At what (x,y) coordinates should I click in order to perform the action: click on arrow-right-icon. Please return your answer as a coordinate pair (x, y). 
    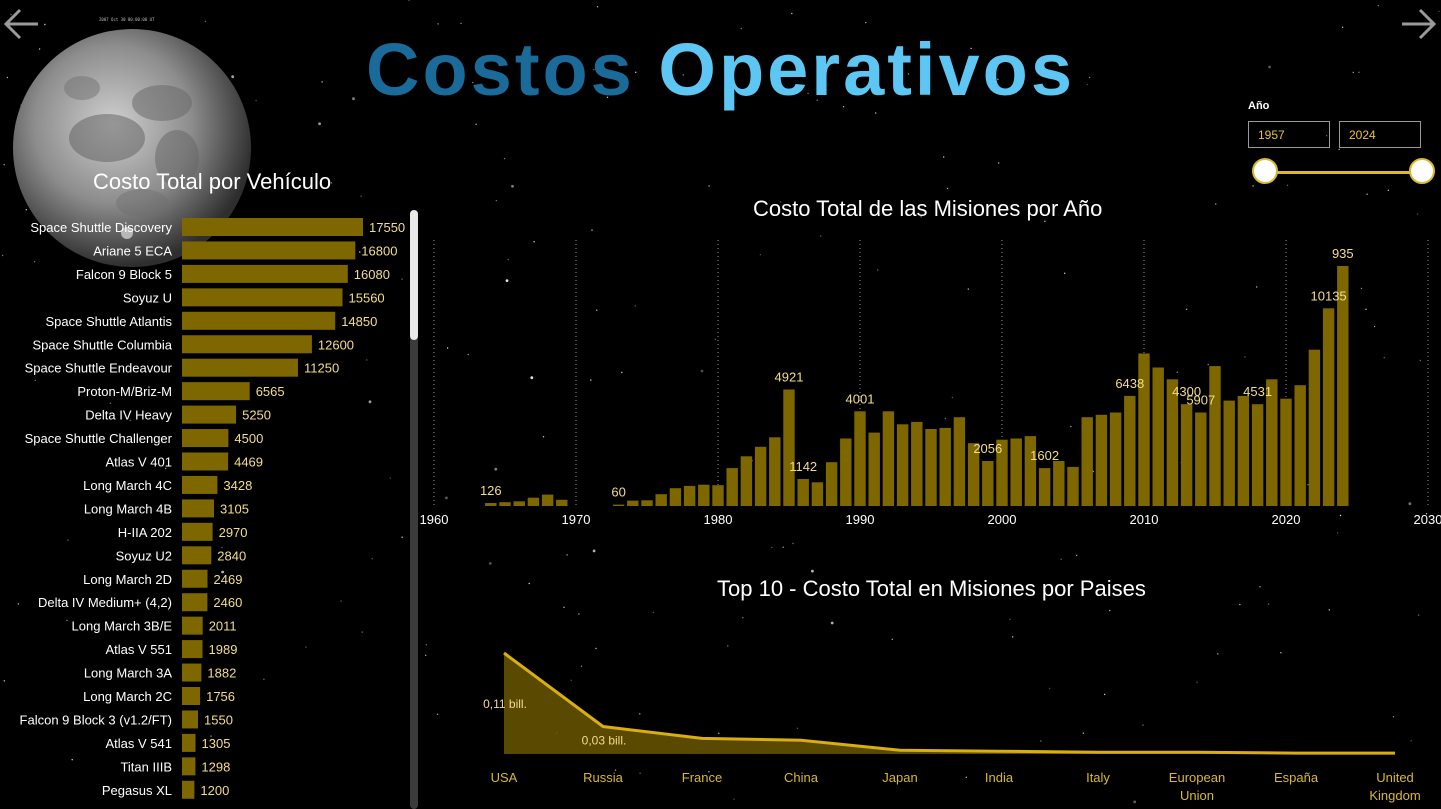
    Looking at the image, I should click on (1418, 24).